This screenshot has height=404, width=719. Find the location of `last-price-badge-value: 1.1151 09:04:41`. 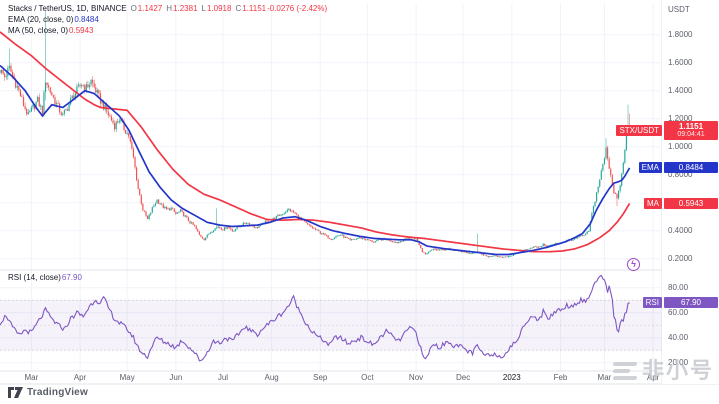

last-price-badge-value: 1.1151 09:04:41 is located at coordinates (691, 130).